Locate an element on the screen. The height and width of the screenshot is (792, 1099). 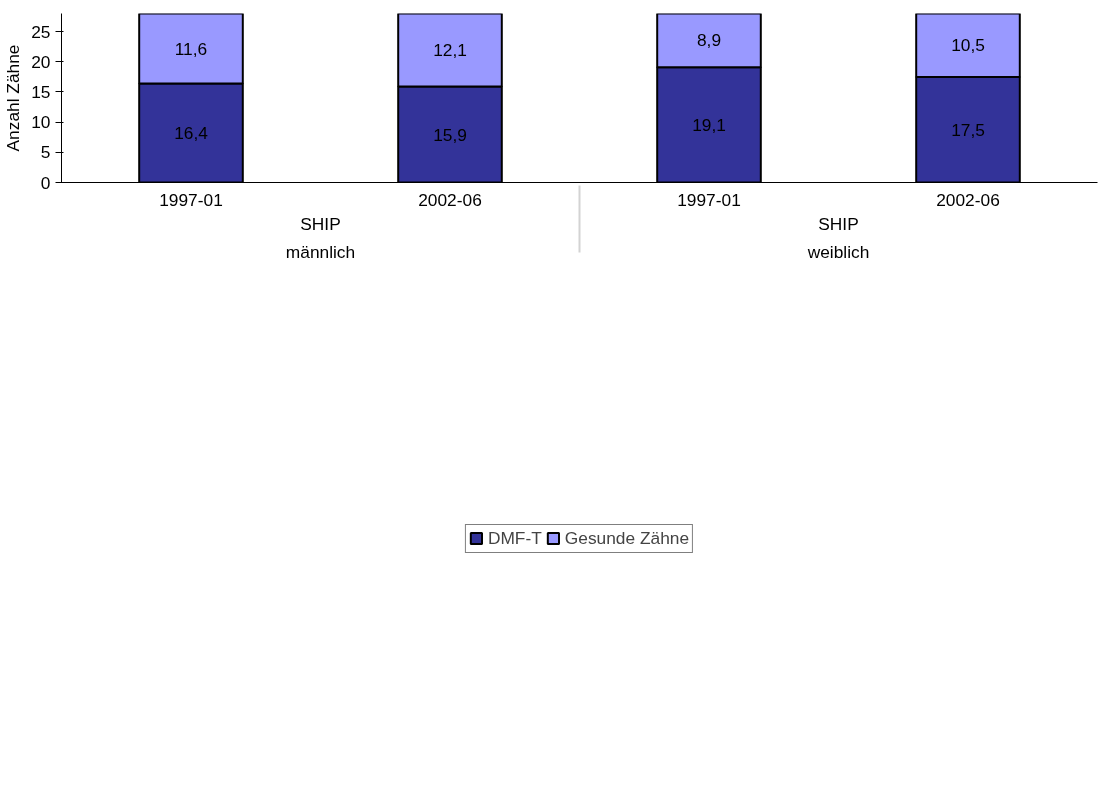
legend-label: Gesunde Zähne is located at coordinates (627, 538).